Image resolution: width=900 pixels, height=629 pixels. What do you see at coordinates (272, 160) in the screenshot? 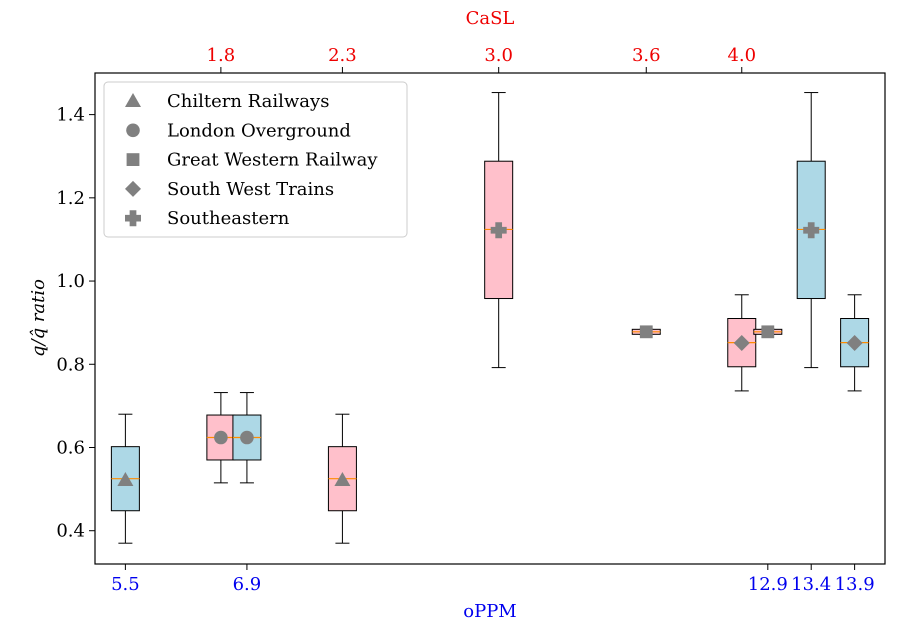
I see `legend-label: Great Western Railway` at bounding box center [272, 160].